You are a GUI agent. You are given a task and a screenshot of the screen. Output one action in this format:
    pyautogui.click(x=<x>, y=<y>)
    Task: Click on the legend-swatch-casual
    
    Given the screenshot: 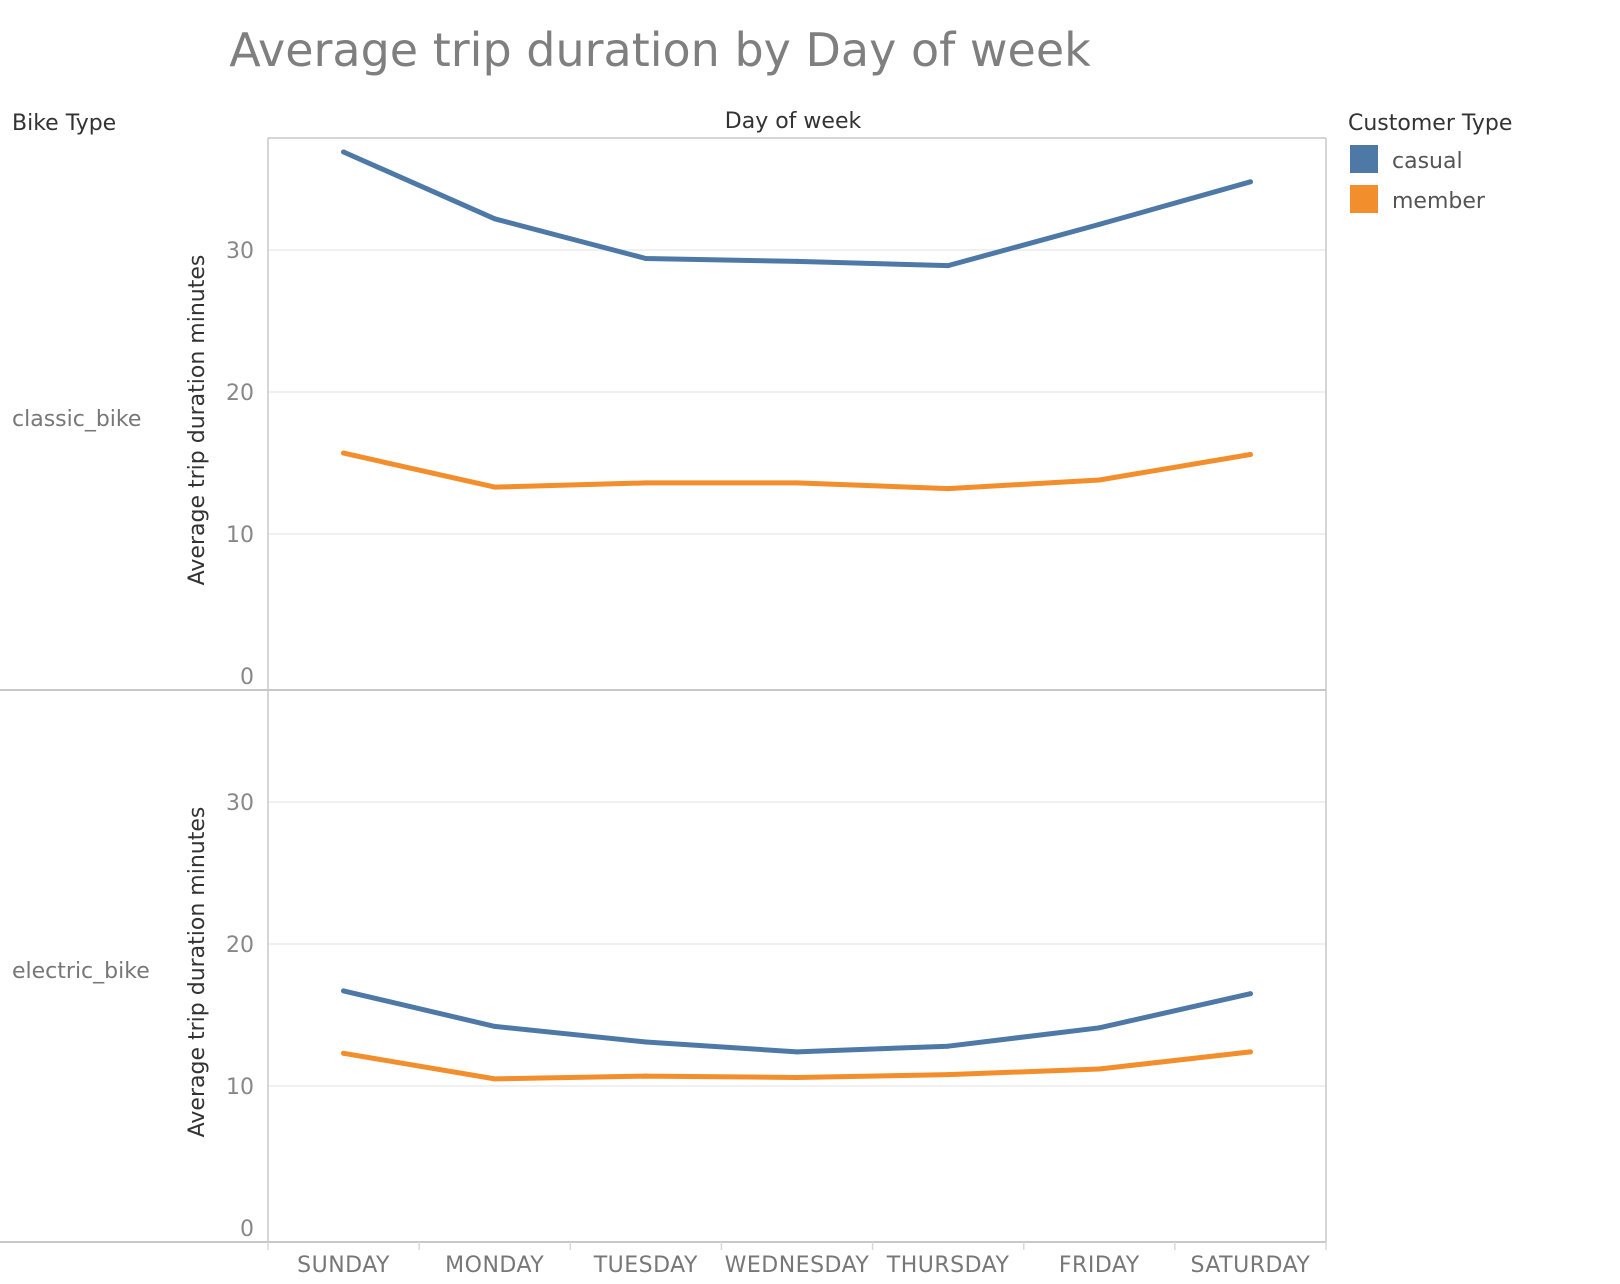 What is the action you would take?
    pyautogui.click(x=1364, y=159)
    